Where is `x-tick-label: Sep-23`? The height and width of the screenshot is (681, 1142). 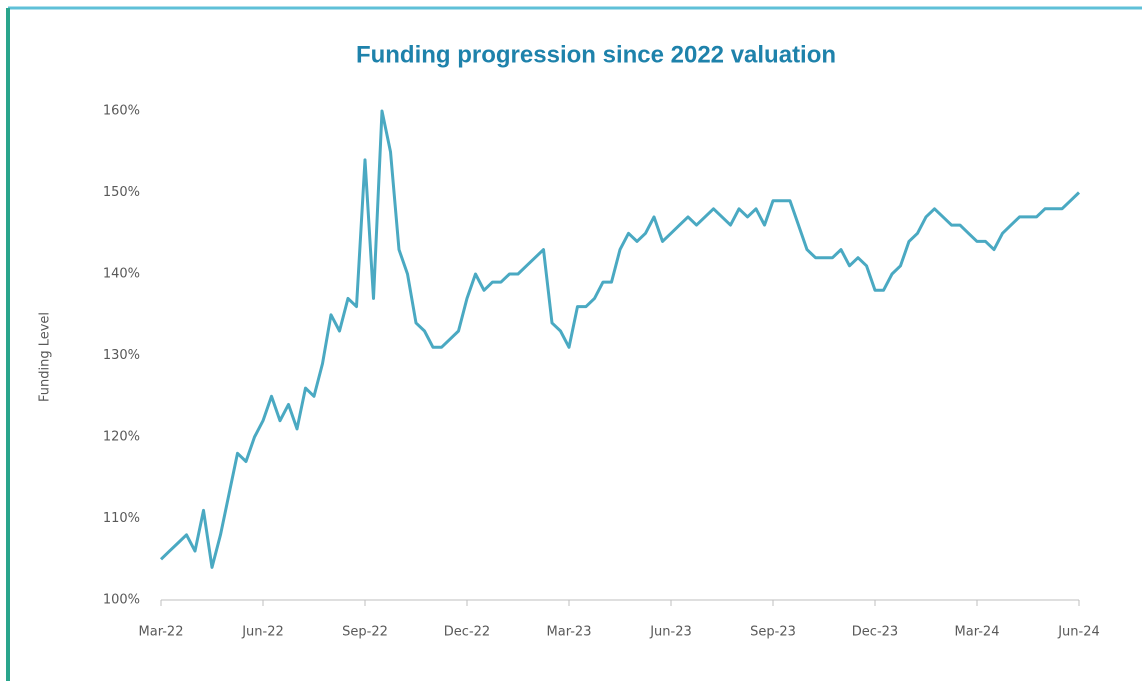 x-tick-label: Sep-23 is located at coordinates (773, 632).